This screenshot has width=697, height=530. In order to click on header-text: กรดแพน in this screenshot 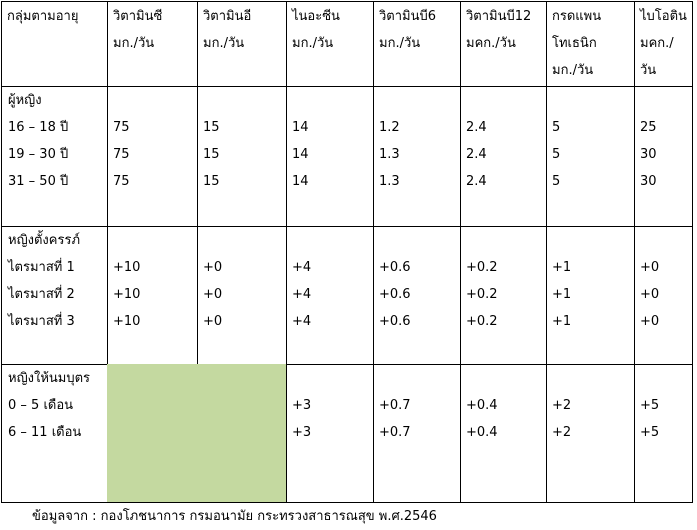, I will do `click(577, 16)`.